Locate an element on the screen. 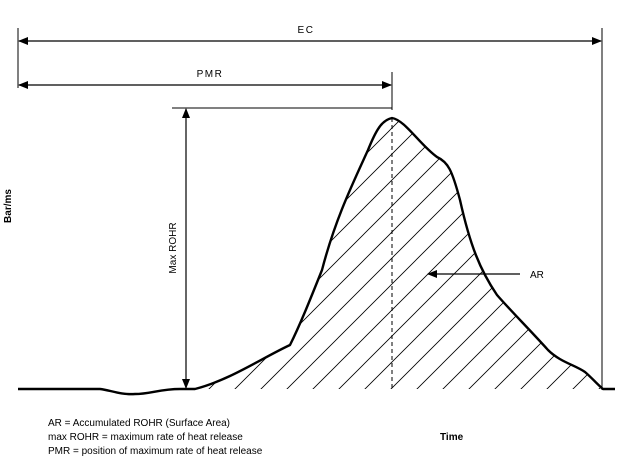 The height and width of the screenshot is (468, 627). legend-line-max-rohr: max ROHR = maximum rate of heat release is located at coordinates (145, 437).